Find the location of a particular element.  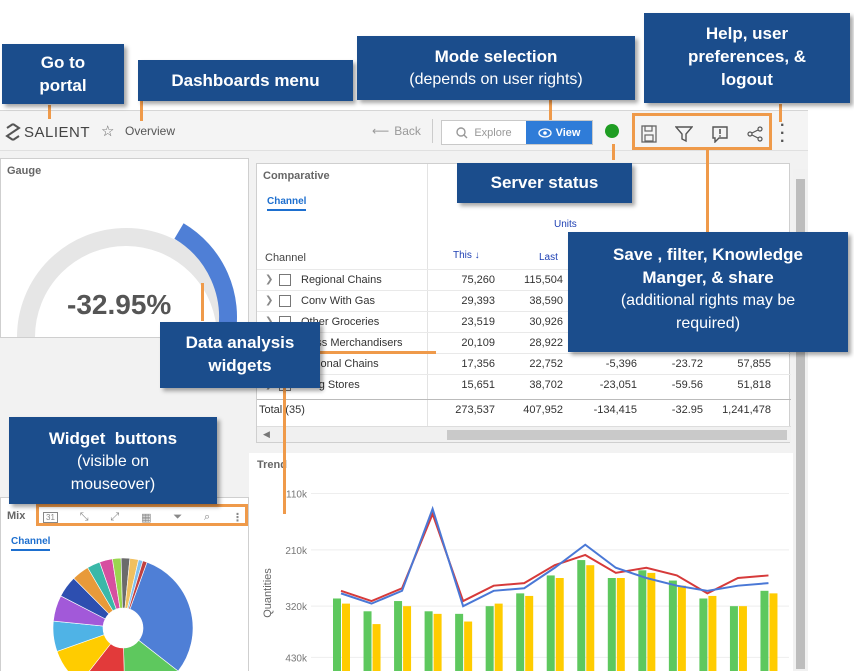

row-channel-name: National Chains is located at coordinates (340, 364).